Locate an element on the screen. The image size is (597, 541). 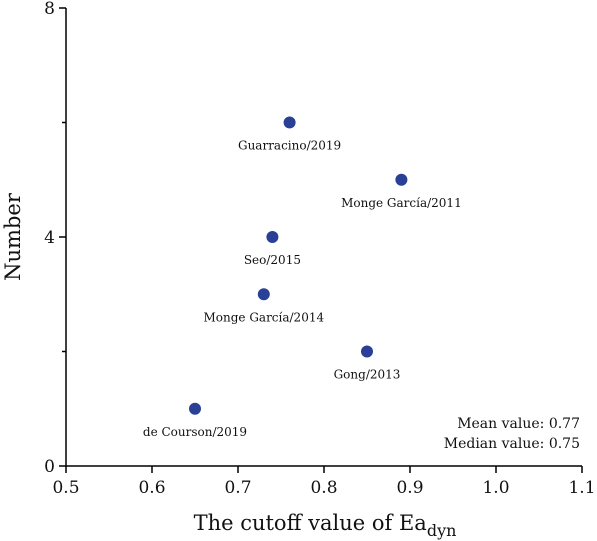
x-tick-label: 0.6 is located at coordinates (151, 488).